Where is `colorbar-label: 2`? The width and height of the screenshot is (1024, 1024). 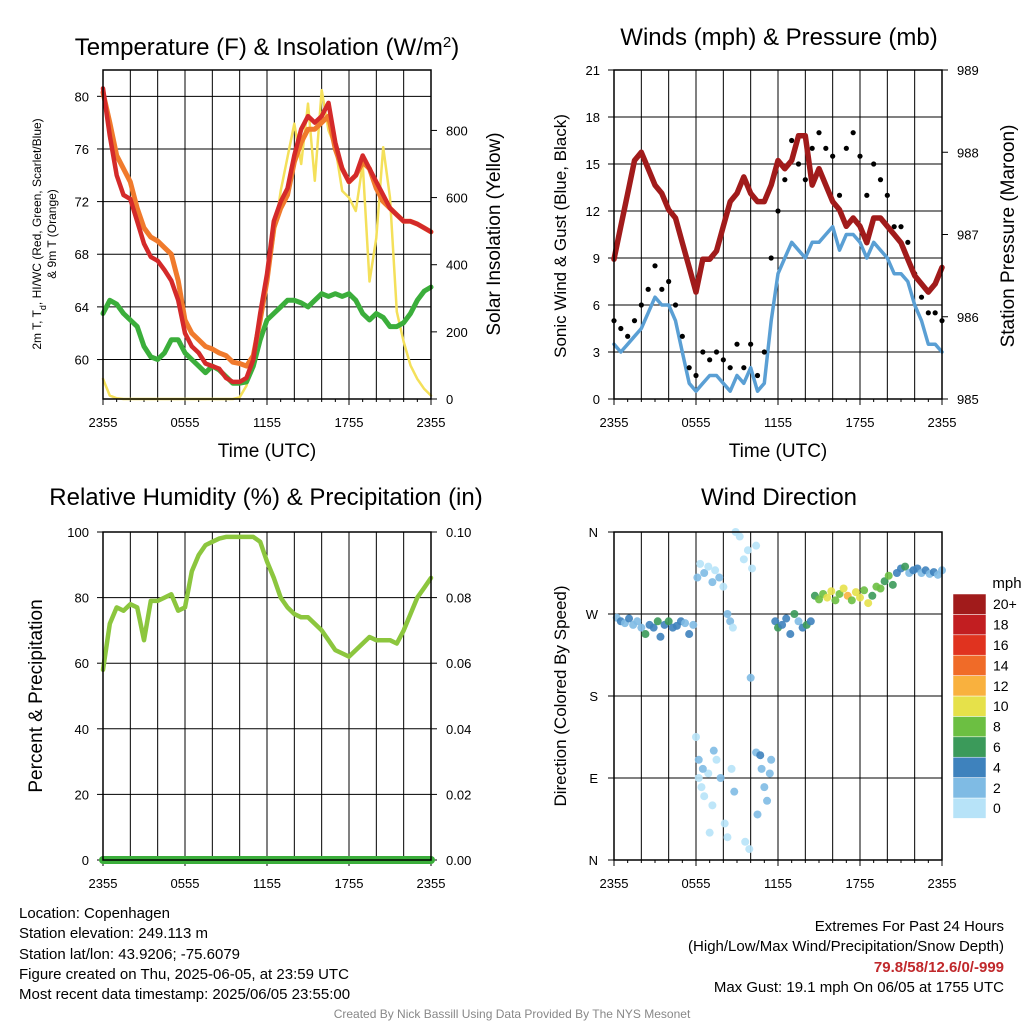
colorbar-label: 2 is located at coordinates (997, 788).